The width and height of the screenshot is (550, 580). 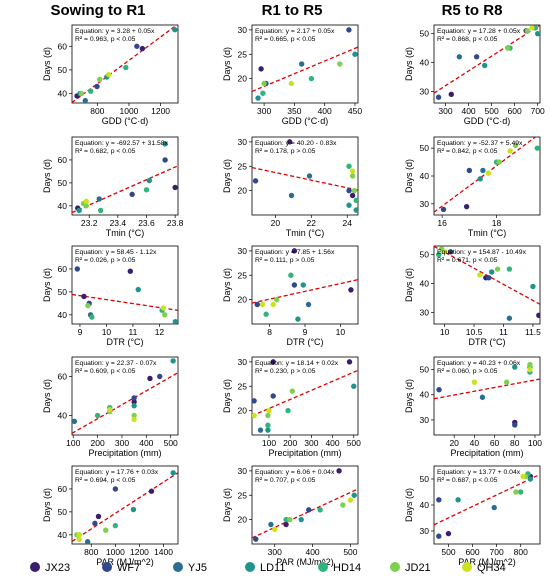 What do you see at coordinates (472, 10) in the screenshot?
I see `column-title: R5 to R8` at bounding box center [472, 10].